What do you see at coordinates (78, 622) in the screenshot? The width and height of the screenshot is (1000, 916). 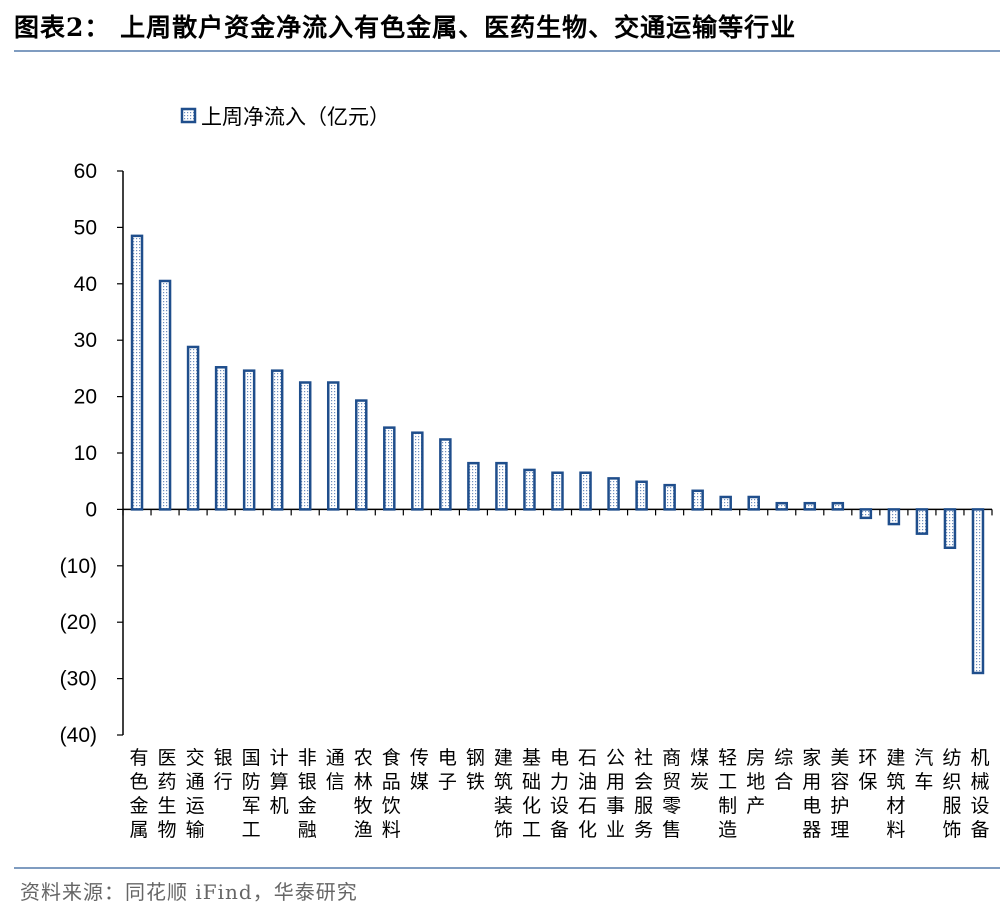 I see `y-tick-label: (20)` at bounding box center [78, 622].